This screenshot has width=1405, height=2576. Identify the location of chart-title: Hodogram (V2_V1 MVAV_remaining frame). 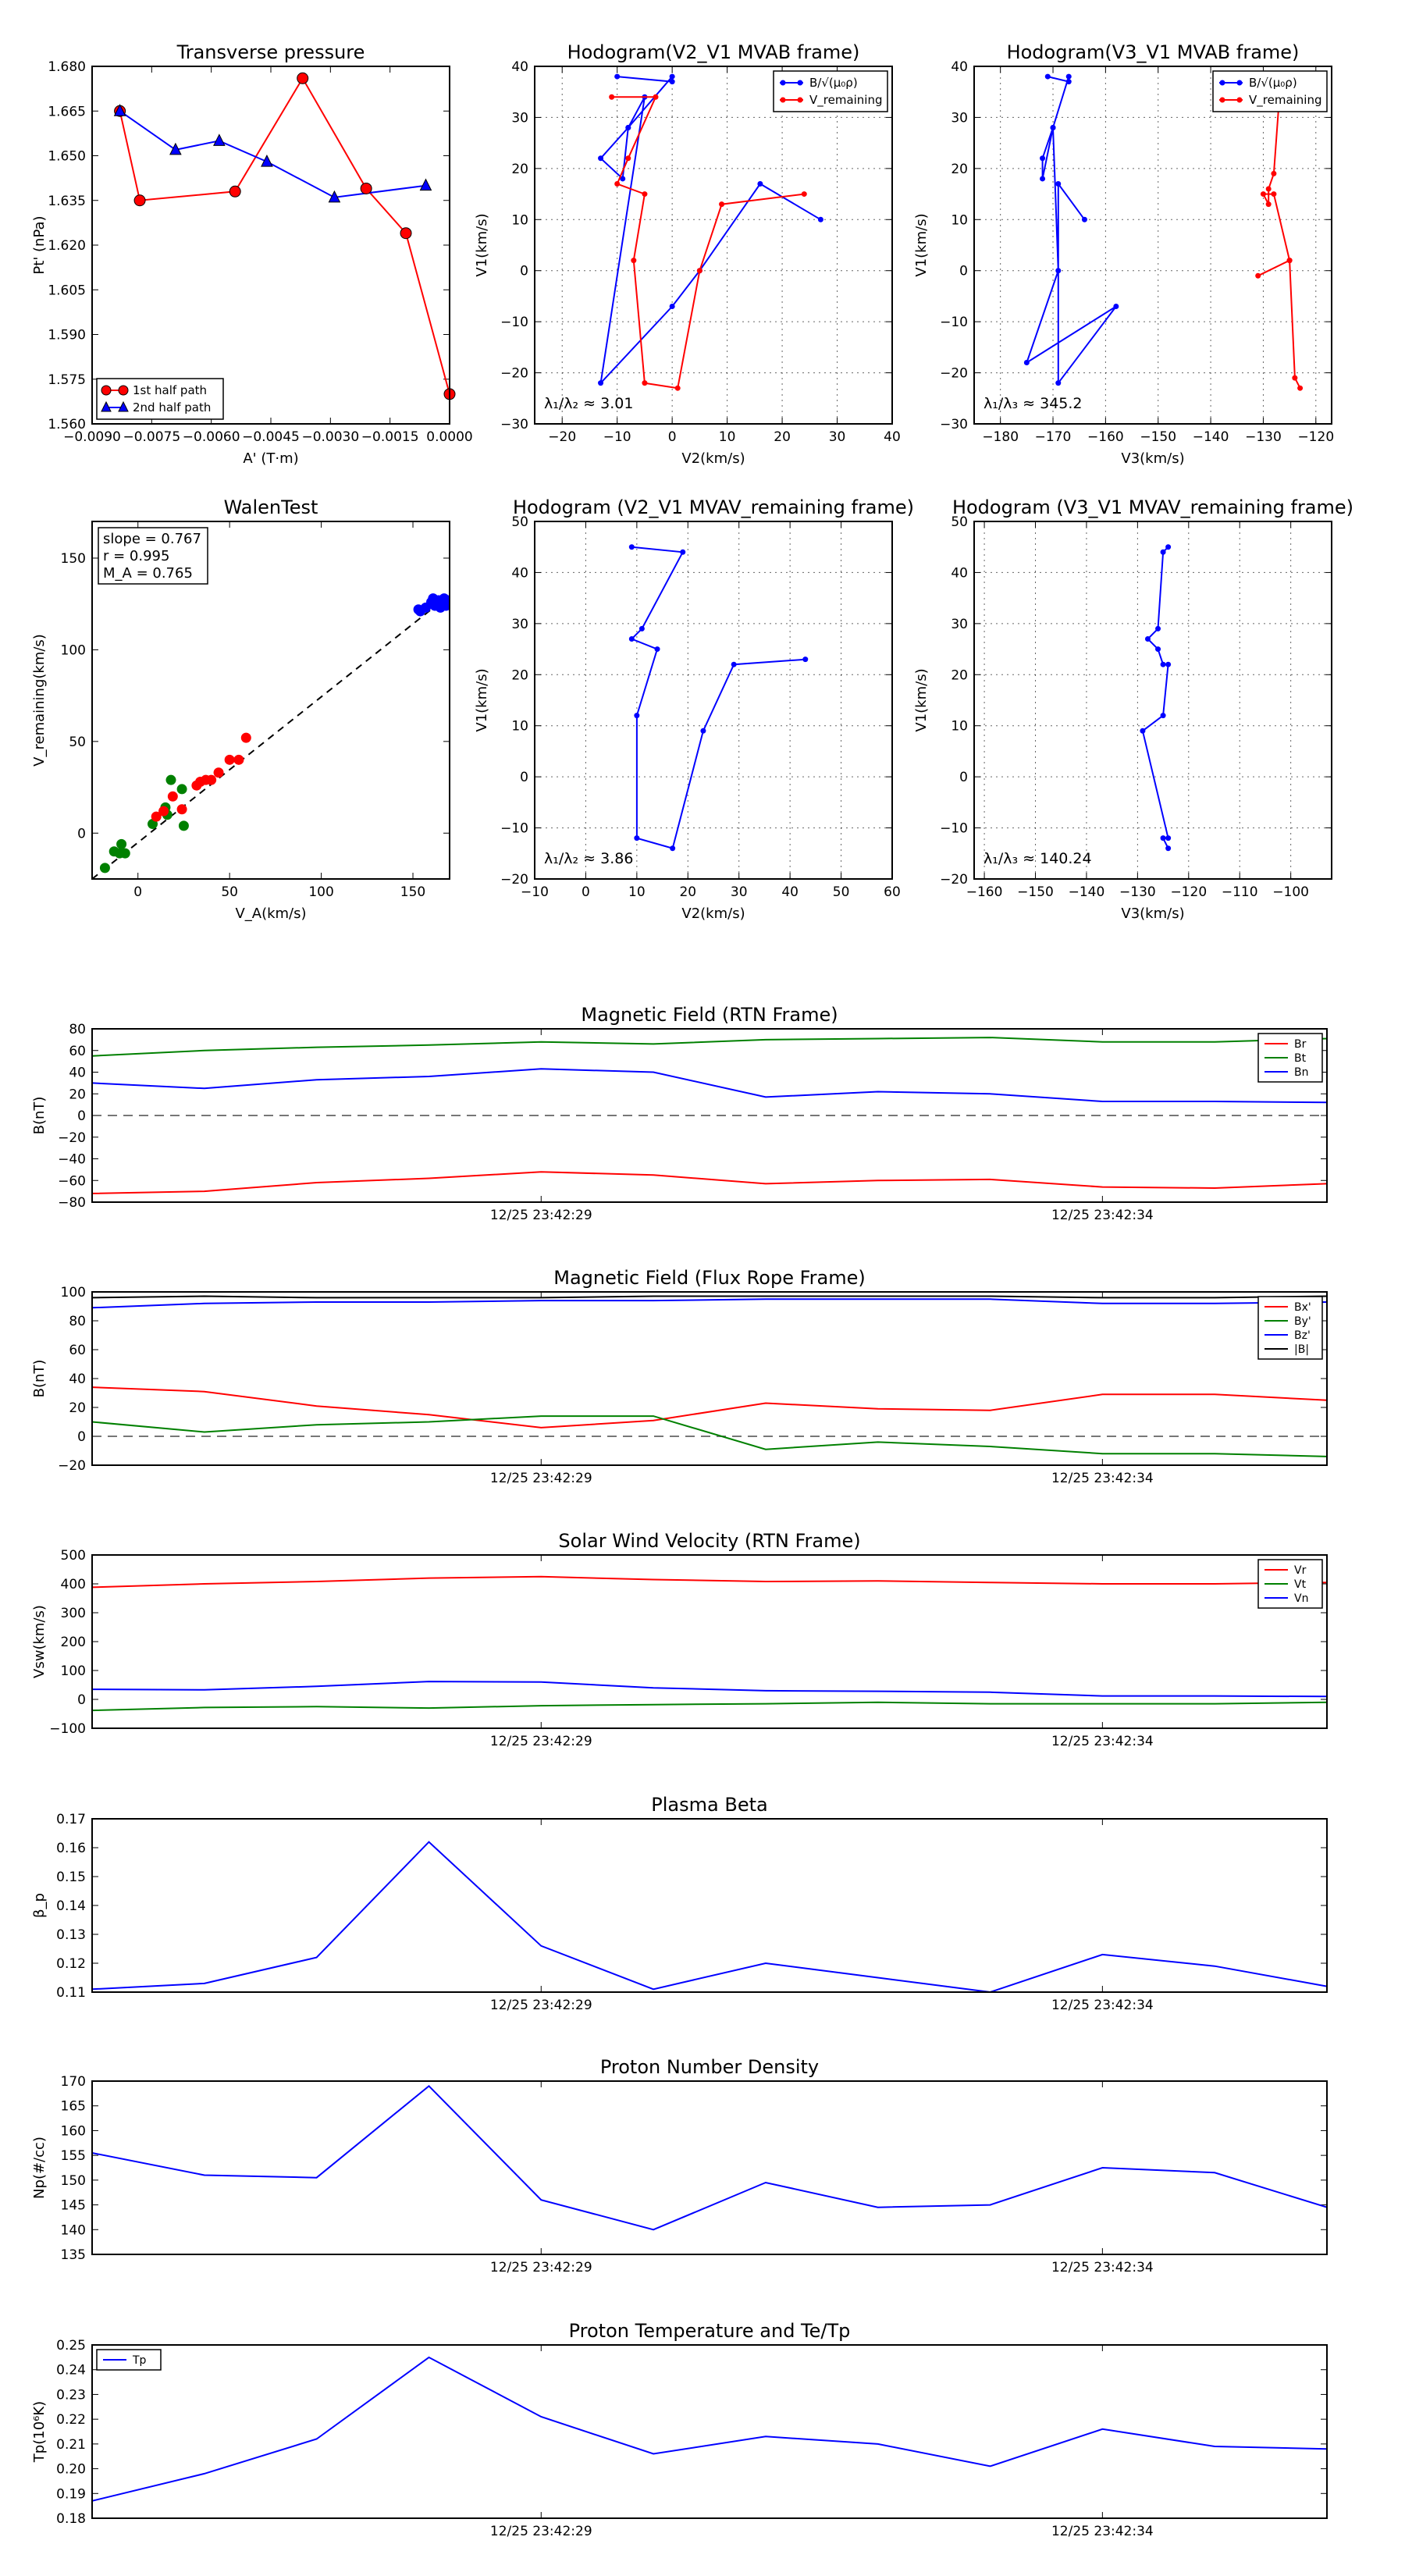
(714, 507).